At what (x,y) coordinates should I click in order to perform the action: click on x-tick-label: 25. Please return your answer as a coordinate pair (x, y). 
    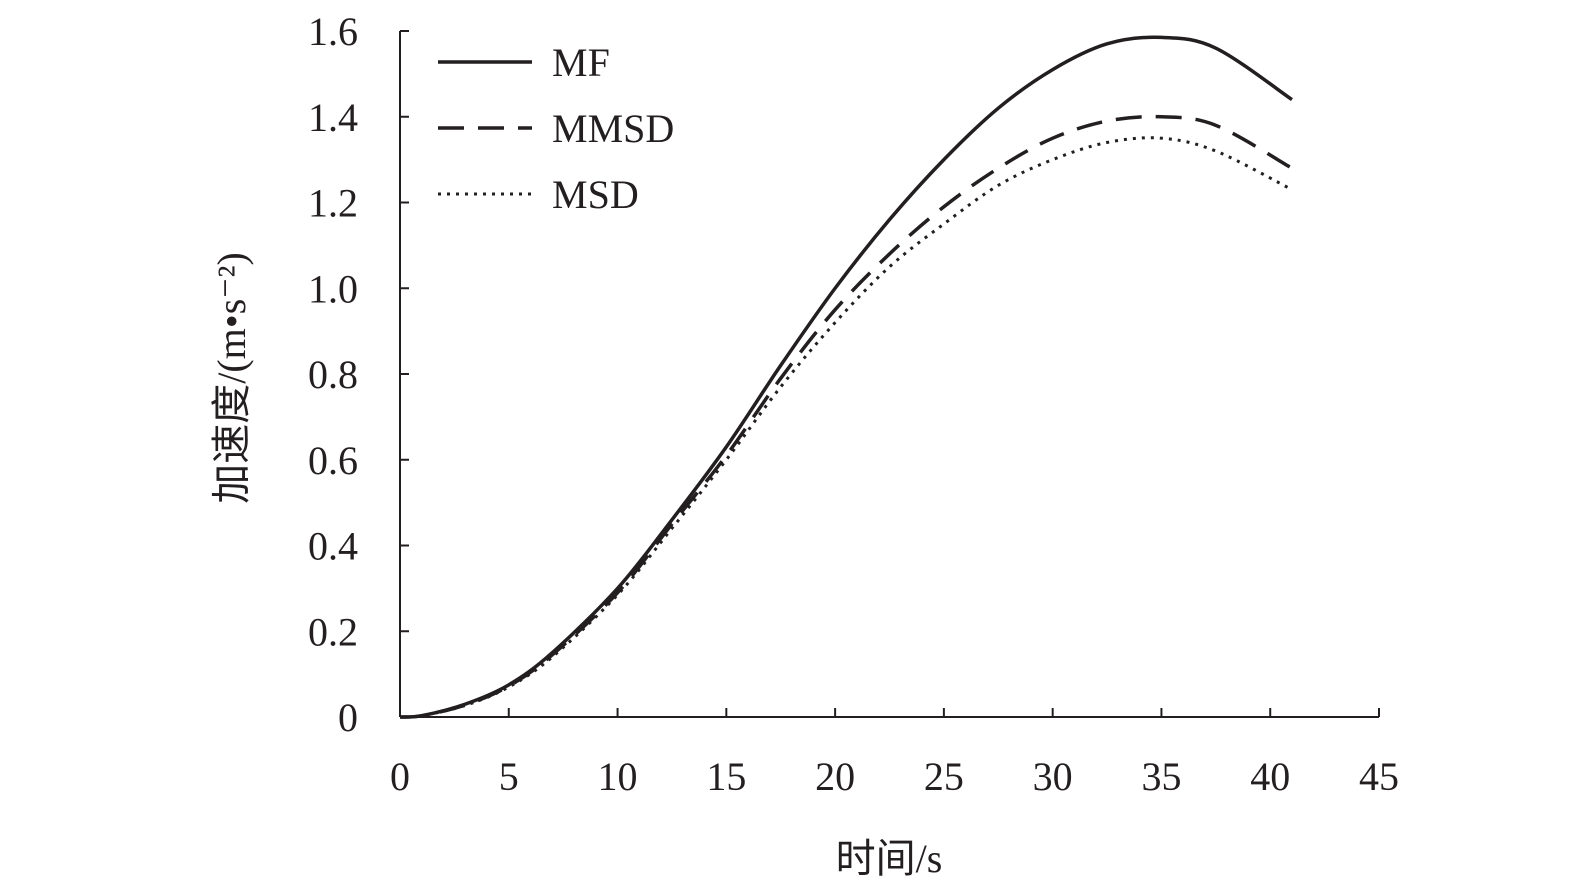
    Looking at the image, I should click on (944, 776).